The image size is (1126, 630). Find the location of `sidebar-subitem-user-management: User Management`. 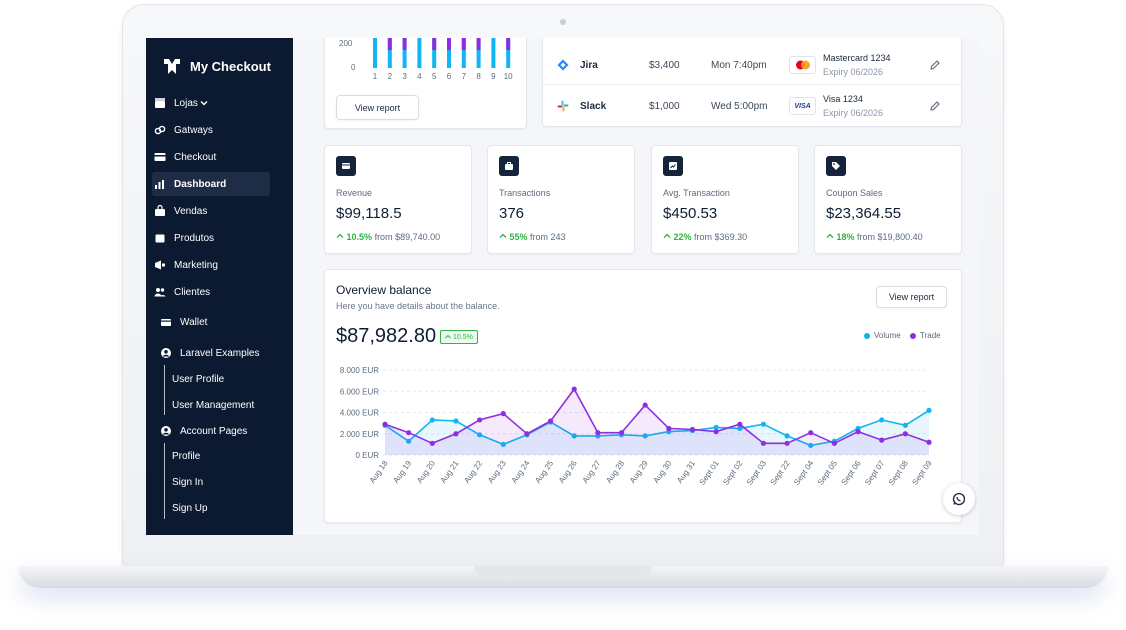

sidebar-subitem-user-management: User Management is located at coordinates (213, 405).